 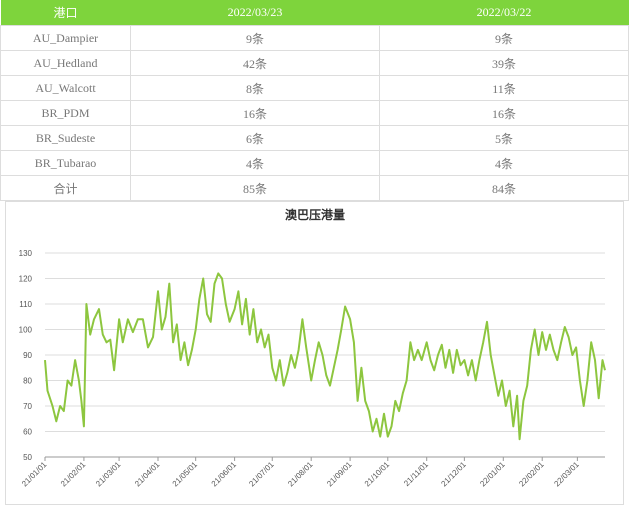 I want to click on x-tick-label: 22/02/01, so click(x=531, y=474).